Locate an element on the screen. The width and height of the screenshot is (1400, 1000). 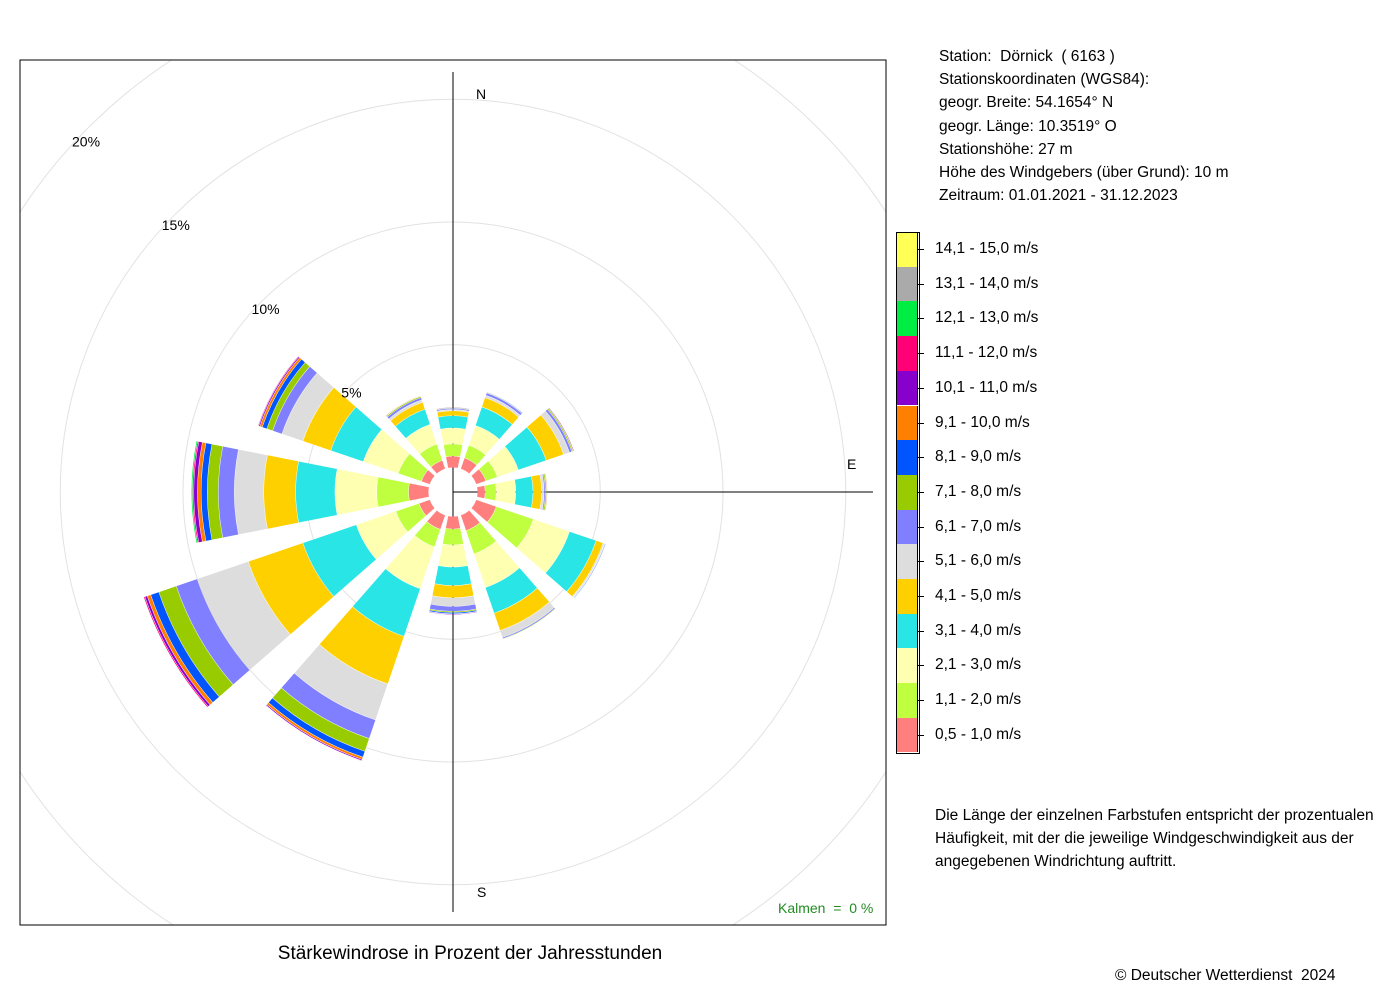
legend-item: 4,1 - 5,0 m/s is located at coordinates (1046, 596).